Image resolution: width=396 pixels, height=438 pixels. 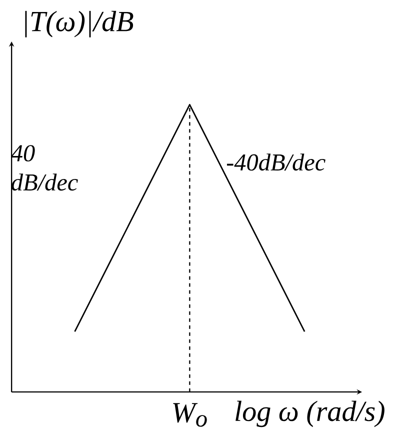 I want to click on text: W$_{o}$, so click(x=190, y=415).